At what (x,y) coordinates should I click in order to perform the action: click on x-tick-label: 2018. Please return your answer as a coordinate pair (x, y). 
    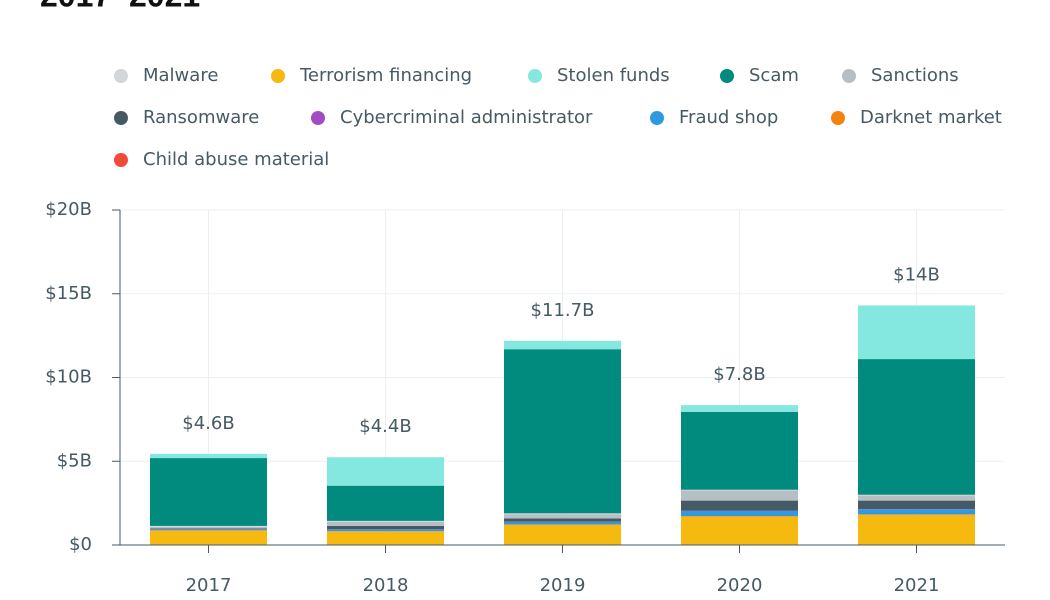
    Looking at the image, I should click on (386, 585).